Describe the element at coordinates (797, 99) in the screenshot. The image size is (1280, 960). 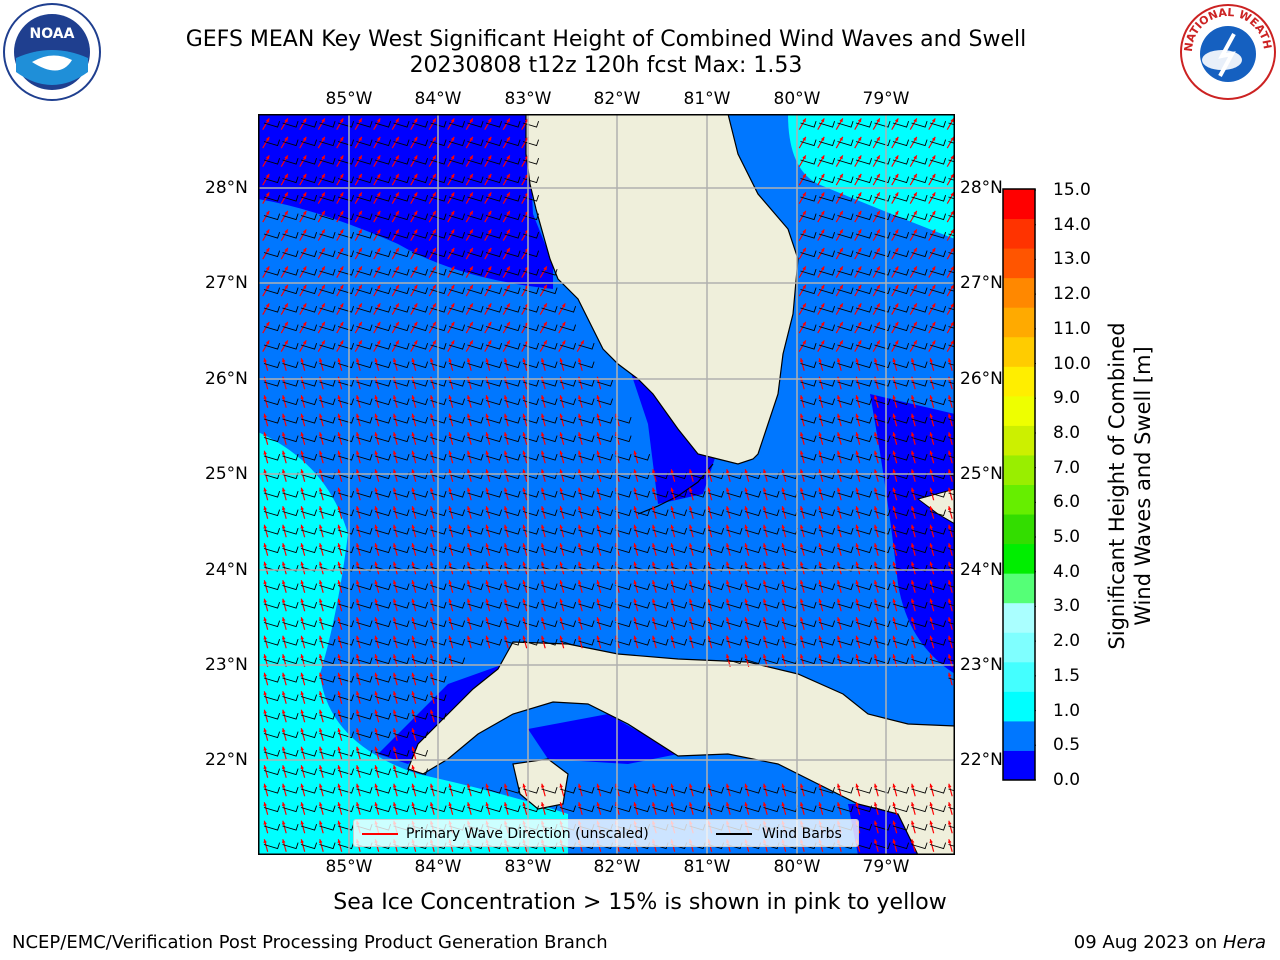
I see `lon-label: 80°W` at that location.